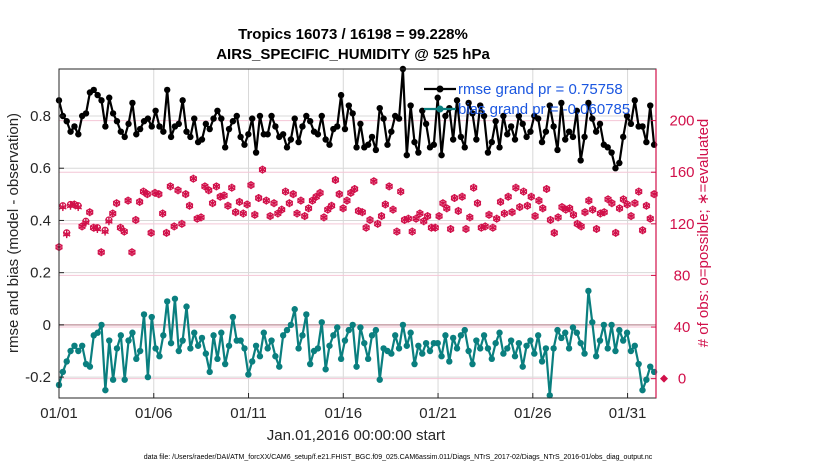 Image resolution: width=830 pixels, height=470 pixels. Describe the element at coordinates (40, 273) in the screenshot. I see `y-tick-label-left: 0.2` at that location.